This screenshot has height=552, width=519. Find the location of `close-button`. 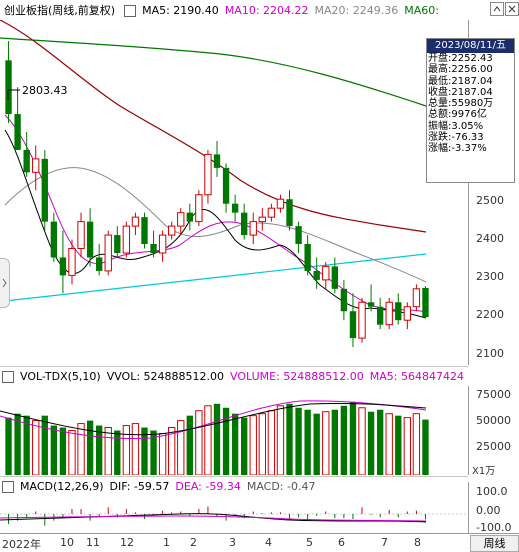

close-button is located at coordinates (512, 9).